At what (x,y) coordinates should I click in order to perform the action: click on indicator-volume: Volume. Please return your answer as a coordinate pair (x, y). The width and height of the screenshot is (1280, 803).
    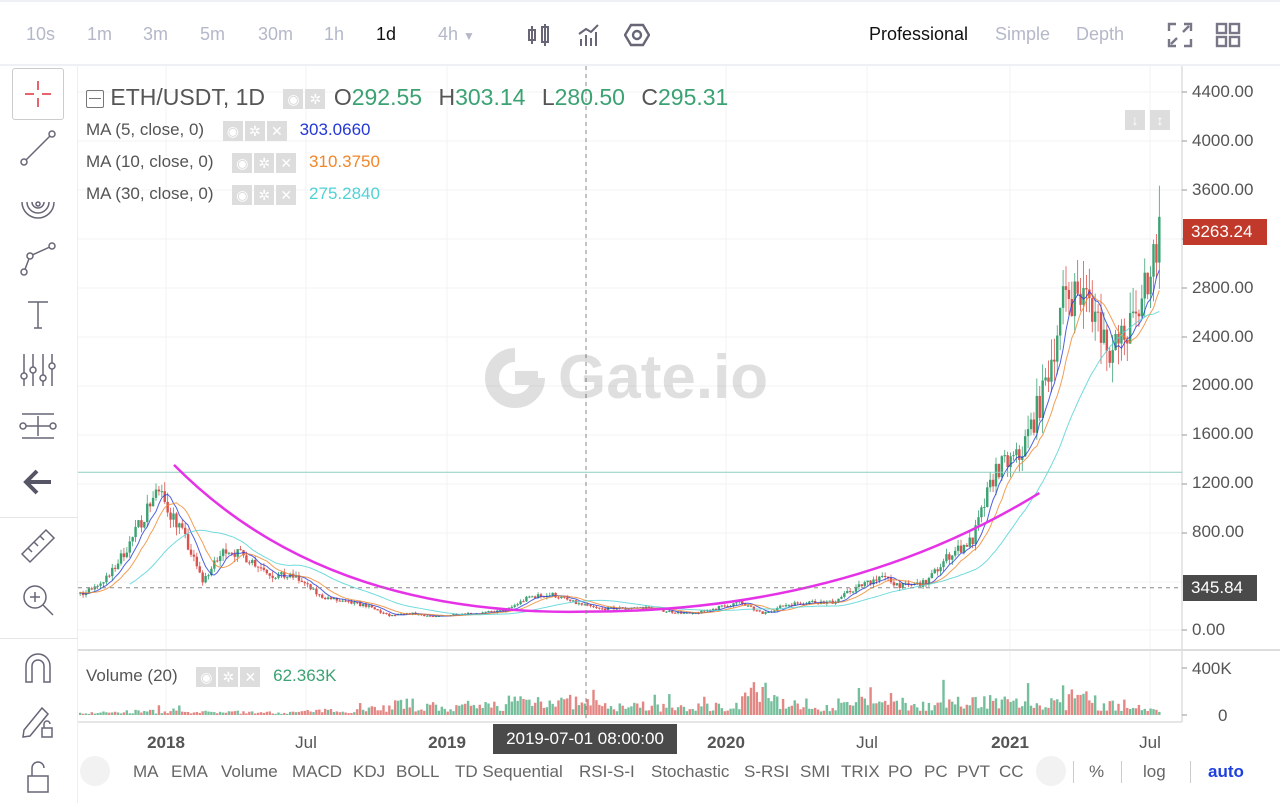
    Looking at the image, I should click on (249, 771).